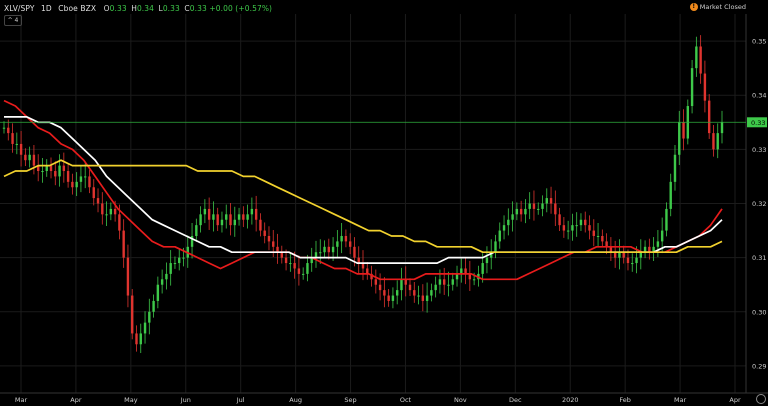 The width and height of the screenshot is (768, 406). Describe the element at coordinates (761, 399) in the screenshot. I see `settings-icon` at that location.